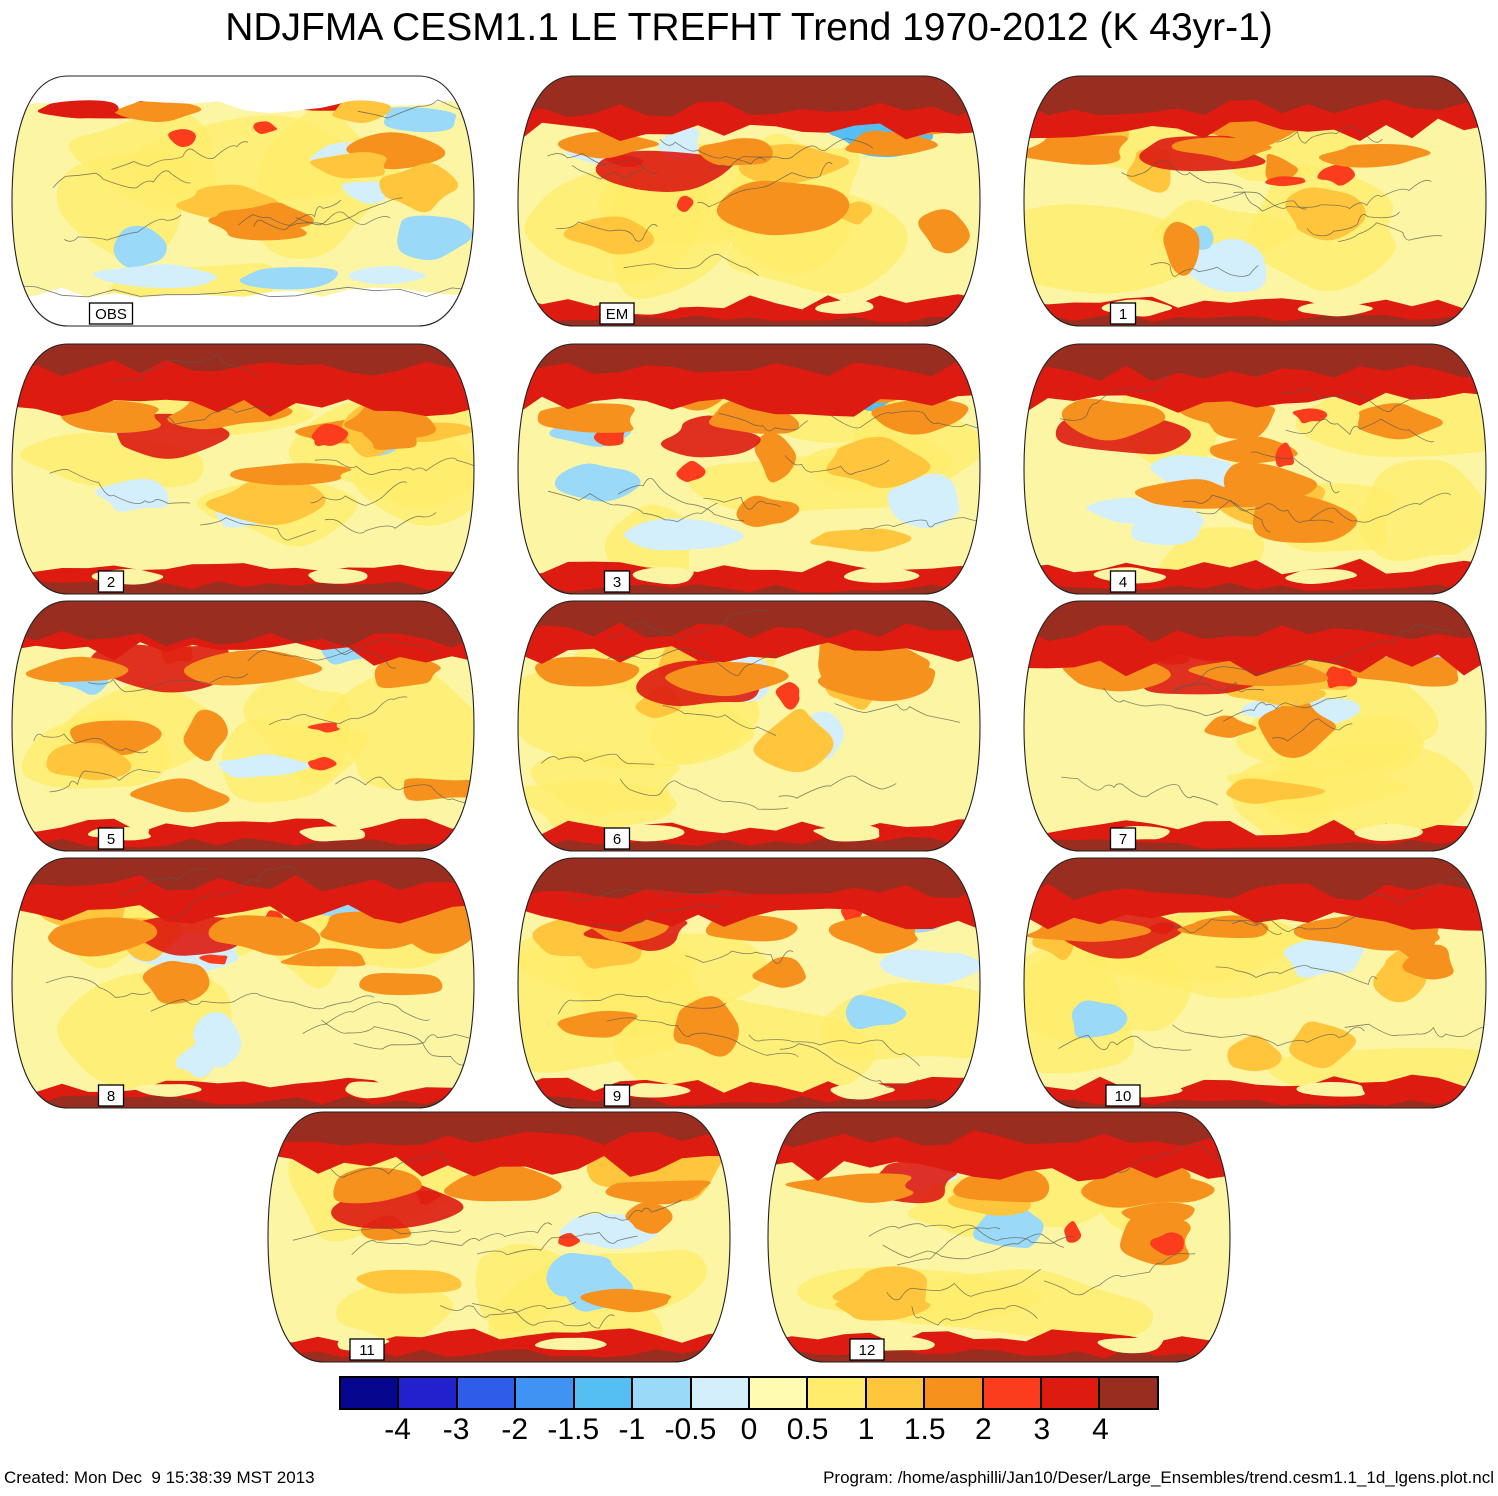 Image resolution: width=1498 pixels, height=1496 pixels. I want to click on panel-label: 9, so click(617, 1095).